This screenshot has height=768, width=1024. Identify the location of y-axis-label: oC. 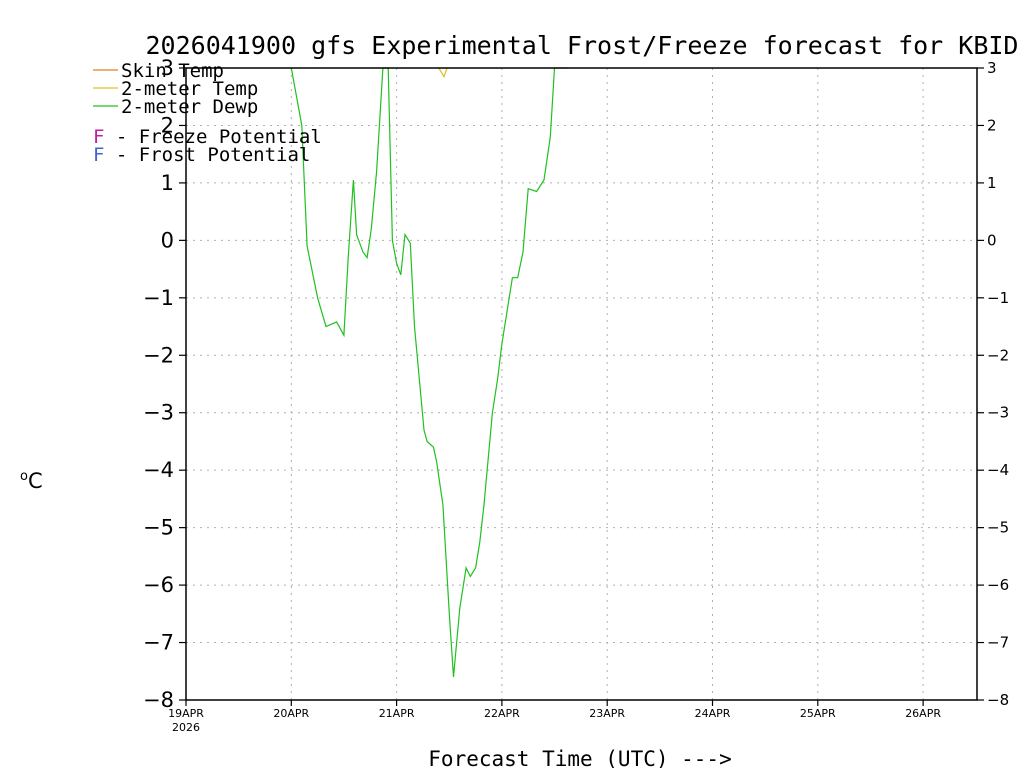
(31, 481).